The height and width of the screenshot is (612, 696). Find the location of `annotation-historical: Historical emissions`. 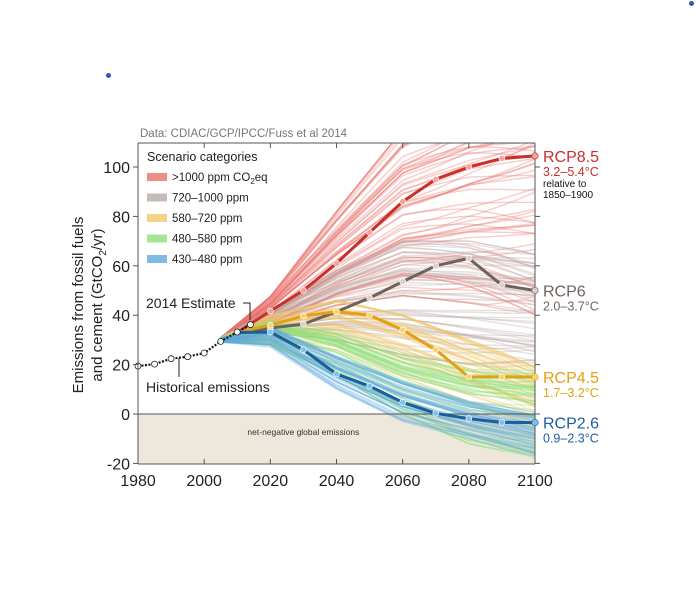

annotation-historical: Historical emissions is located at coordinates (208, 376).